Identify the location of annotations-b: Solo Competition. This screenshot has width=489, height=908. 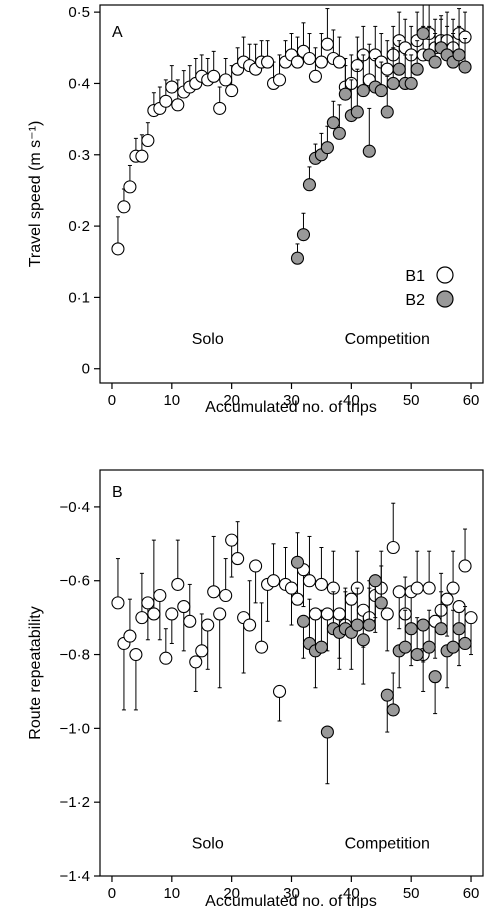
(311, 843).